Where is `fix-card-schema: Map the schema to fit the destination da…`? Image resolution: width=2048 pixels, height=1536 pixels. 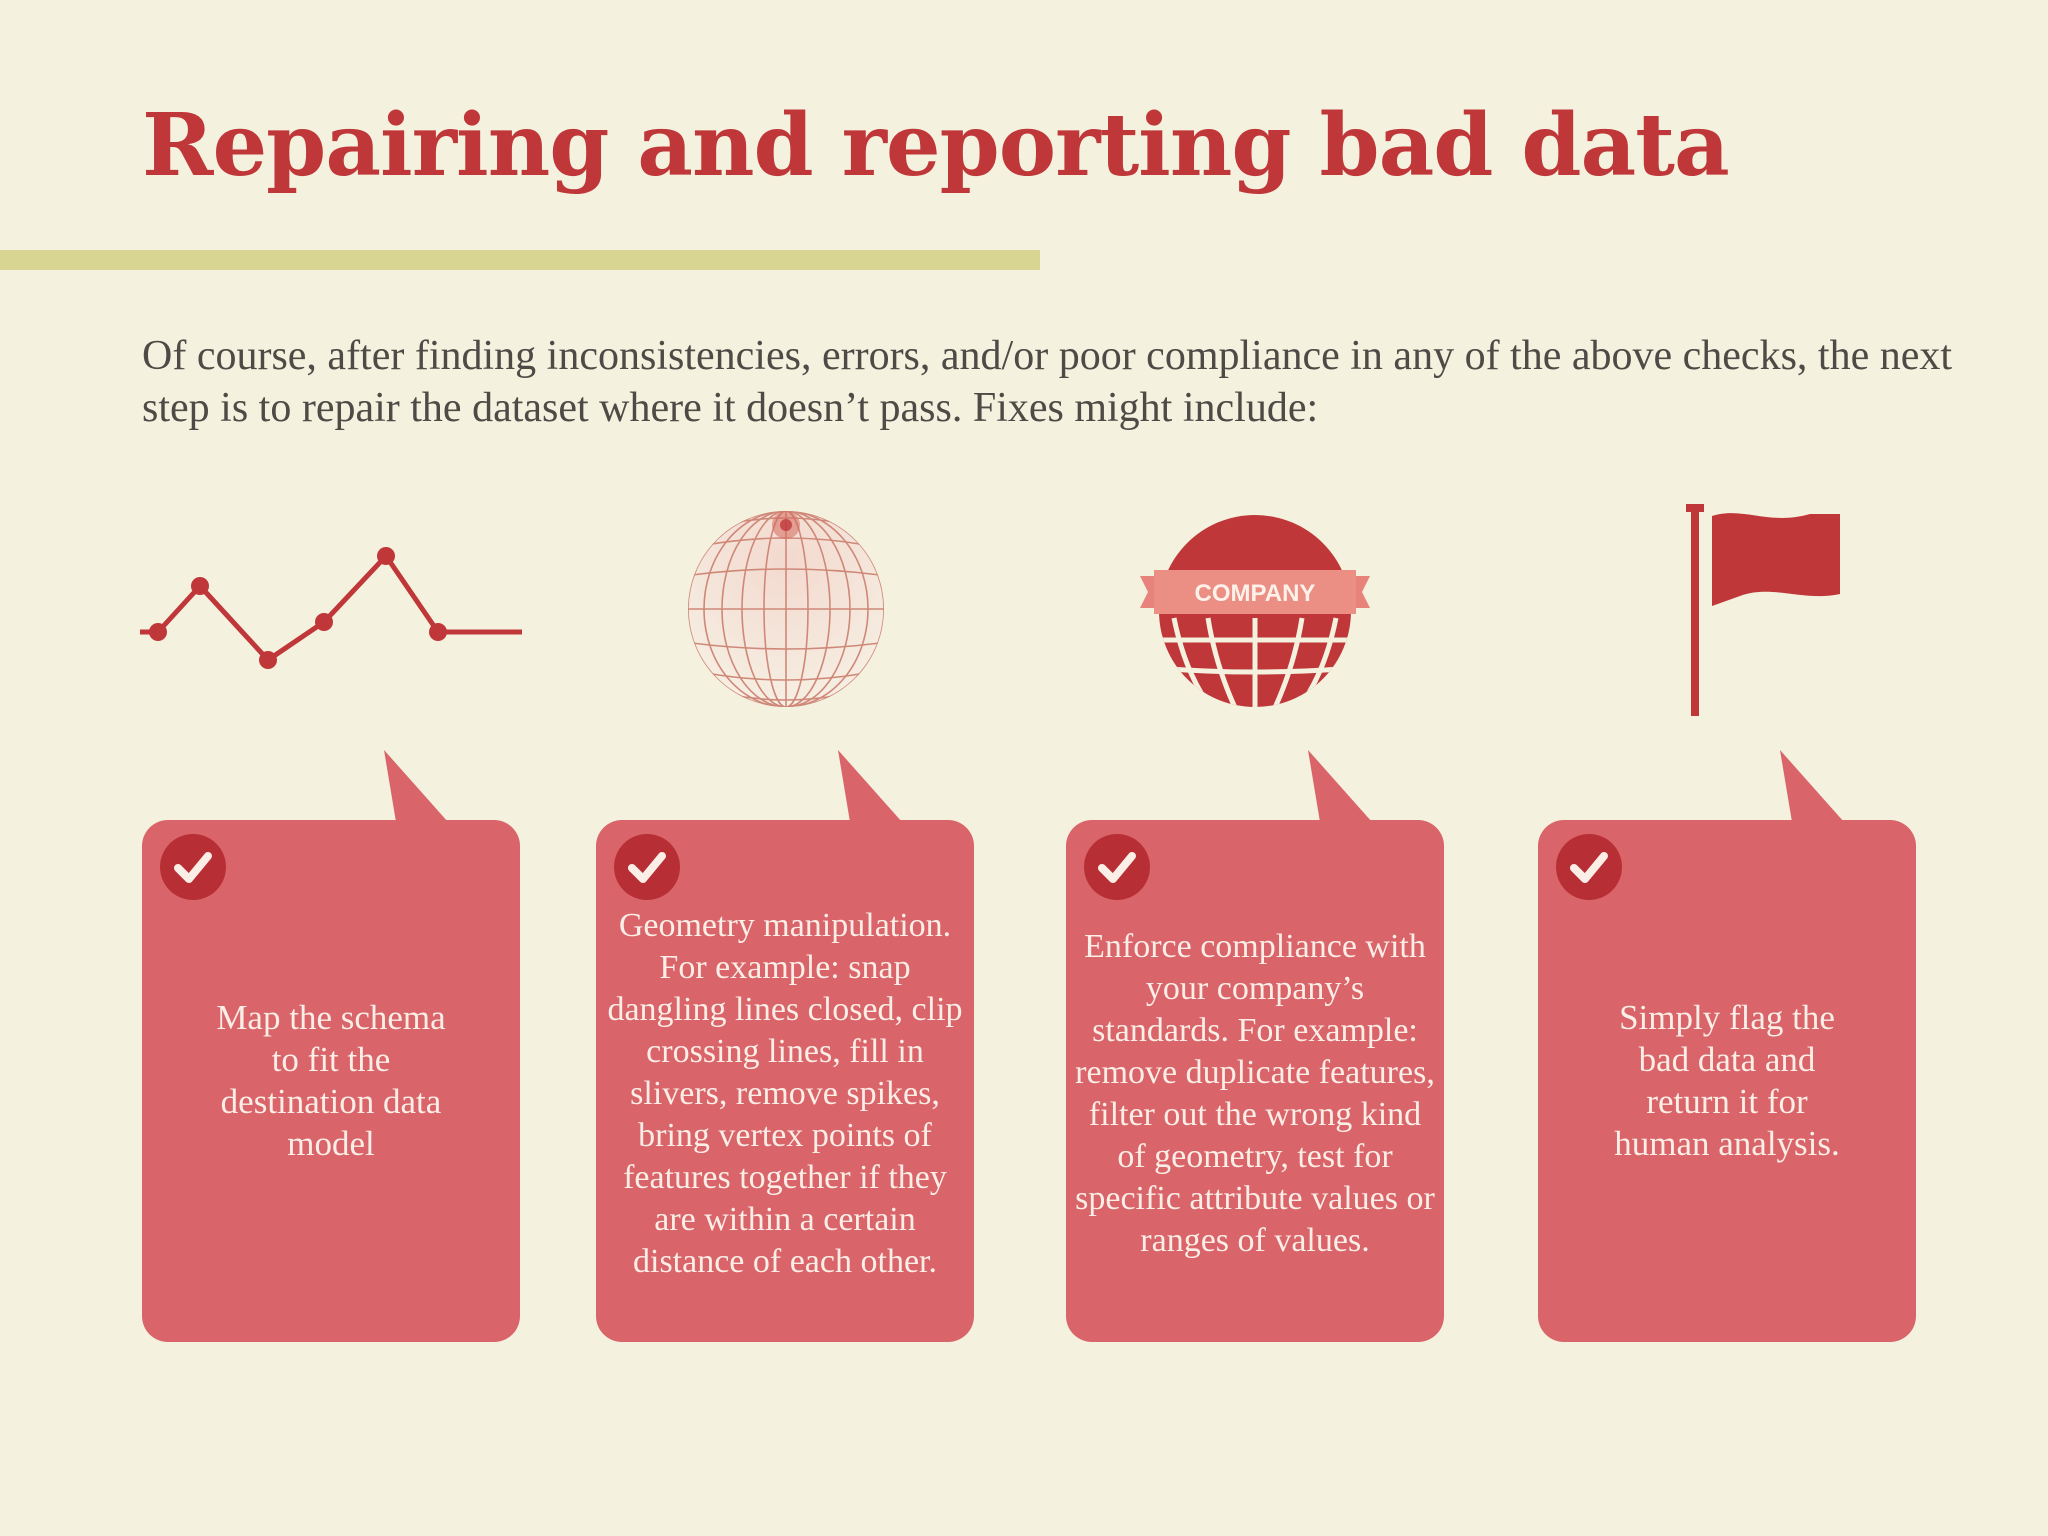 fix-card-schema: Map the schema to fit the destination da… is located at coordinates (331, 1046).